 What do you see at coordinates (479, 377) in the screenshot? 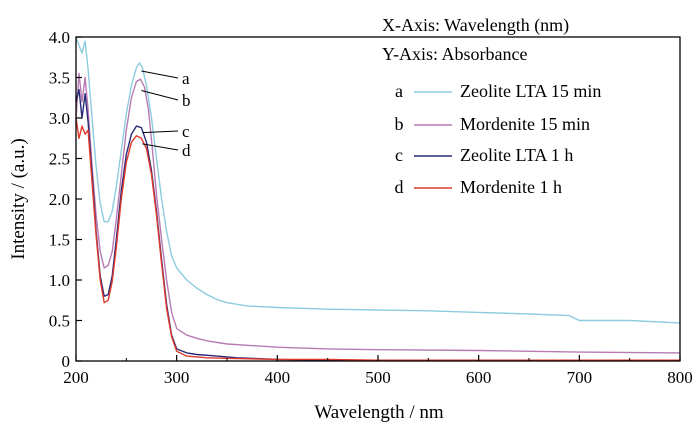
I see `x-tick-label: 600` at bounding box center [479, 377].